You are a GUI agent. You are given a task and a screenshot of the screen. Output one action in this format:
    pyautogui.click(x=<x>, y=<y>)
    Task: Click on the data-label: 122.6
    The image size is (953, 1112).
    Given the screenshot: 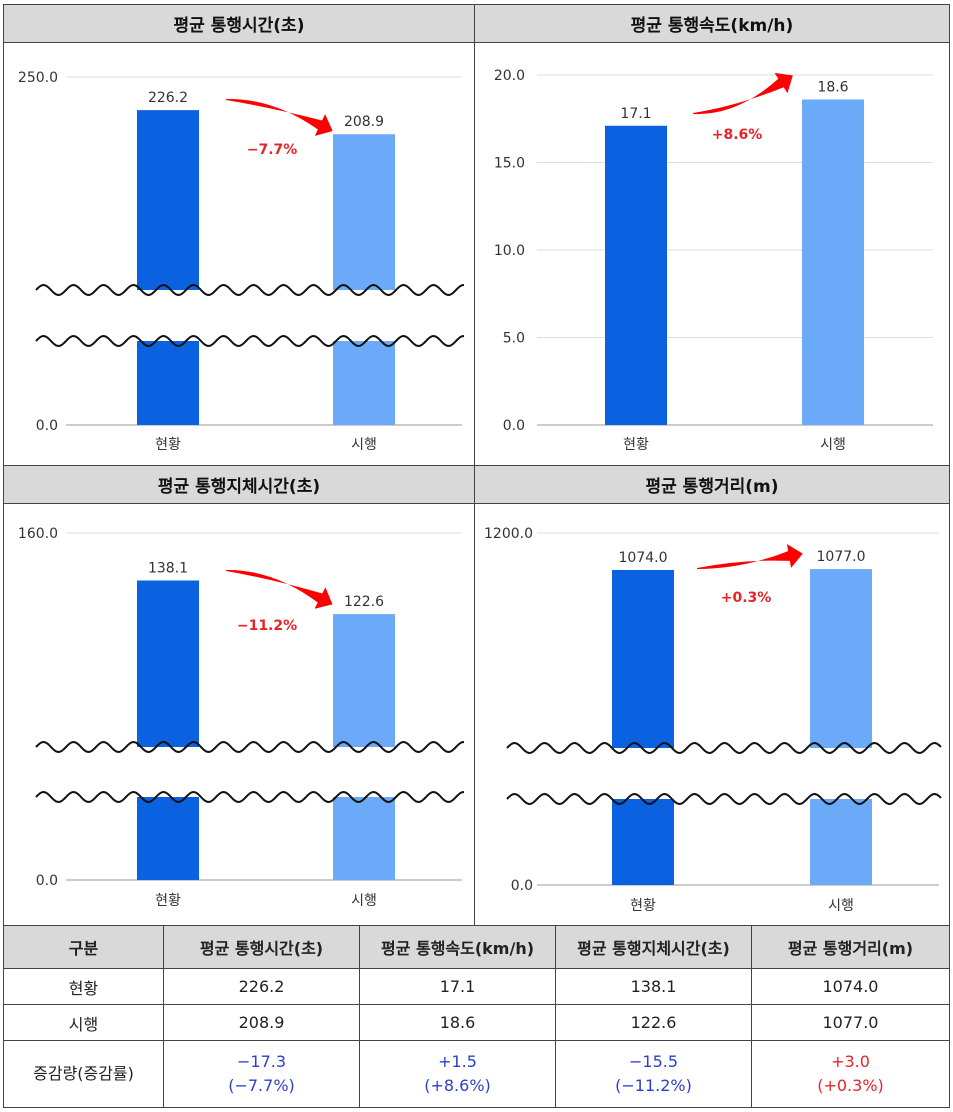 What is the action you would take?
    pyautogui.click(x=364, y=602)
    